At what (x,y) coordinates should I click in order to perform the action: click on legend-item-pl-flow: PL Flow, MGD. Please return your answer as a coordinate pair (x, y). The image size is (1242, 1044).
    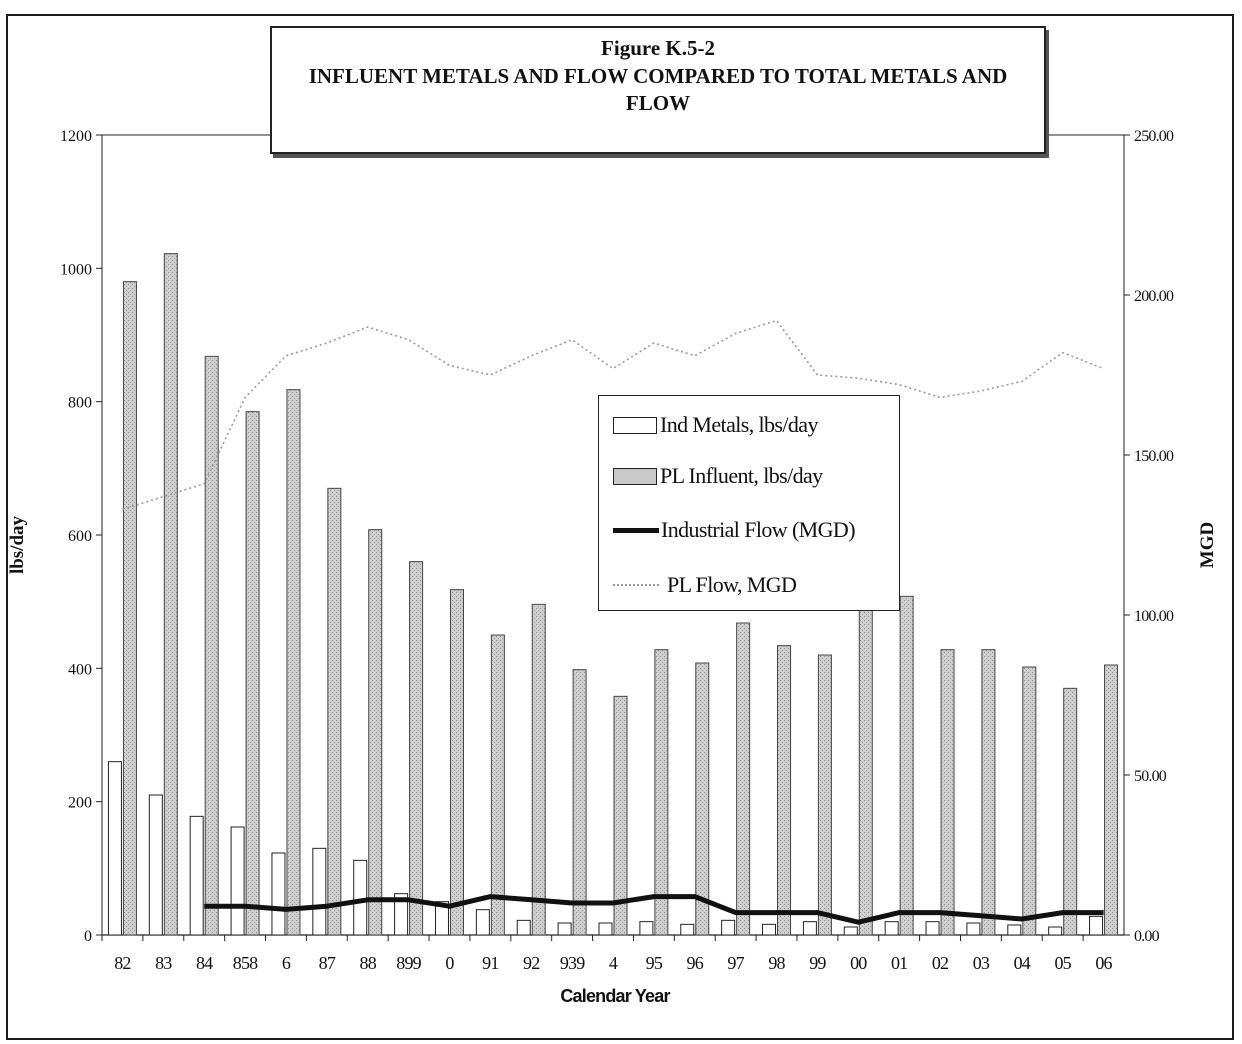
    Looking at the image, I should click on (705, 585).